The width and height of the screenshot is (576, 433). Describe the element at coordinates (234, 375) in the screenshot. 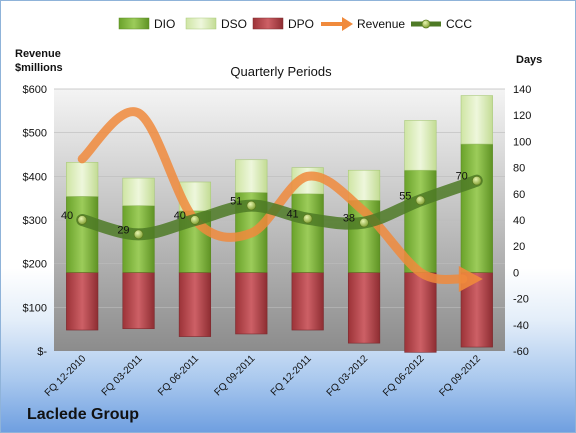

I see `x-tick-label: FQ 09-2011` at that location.